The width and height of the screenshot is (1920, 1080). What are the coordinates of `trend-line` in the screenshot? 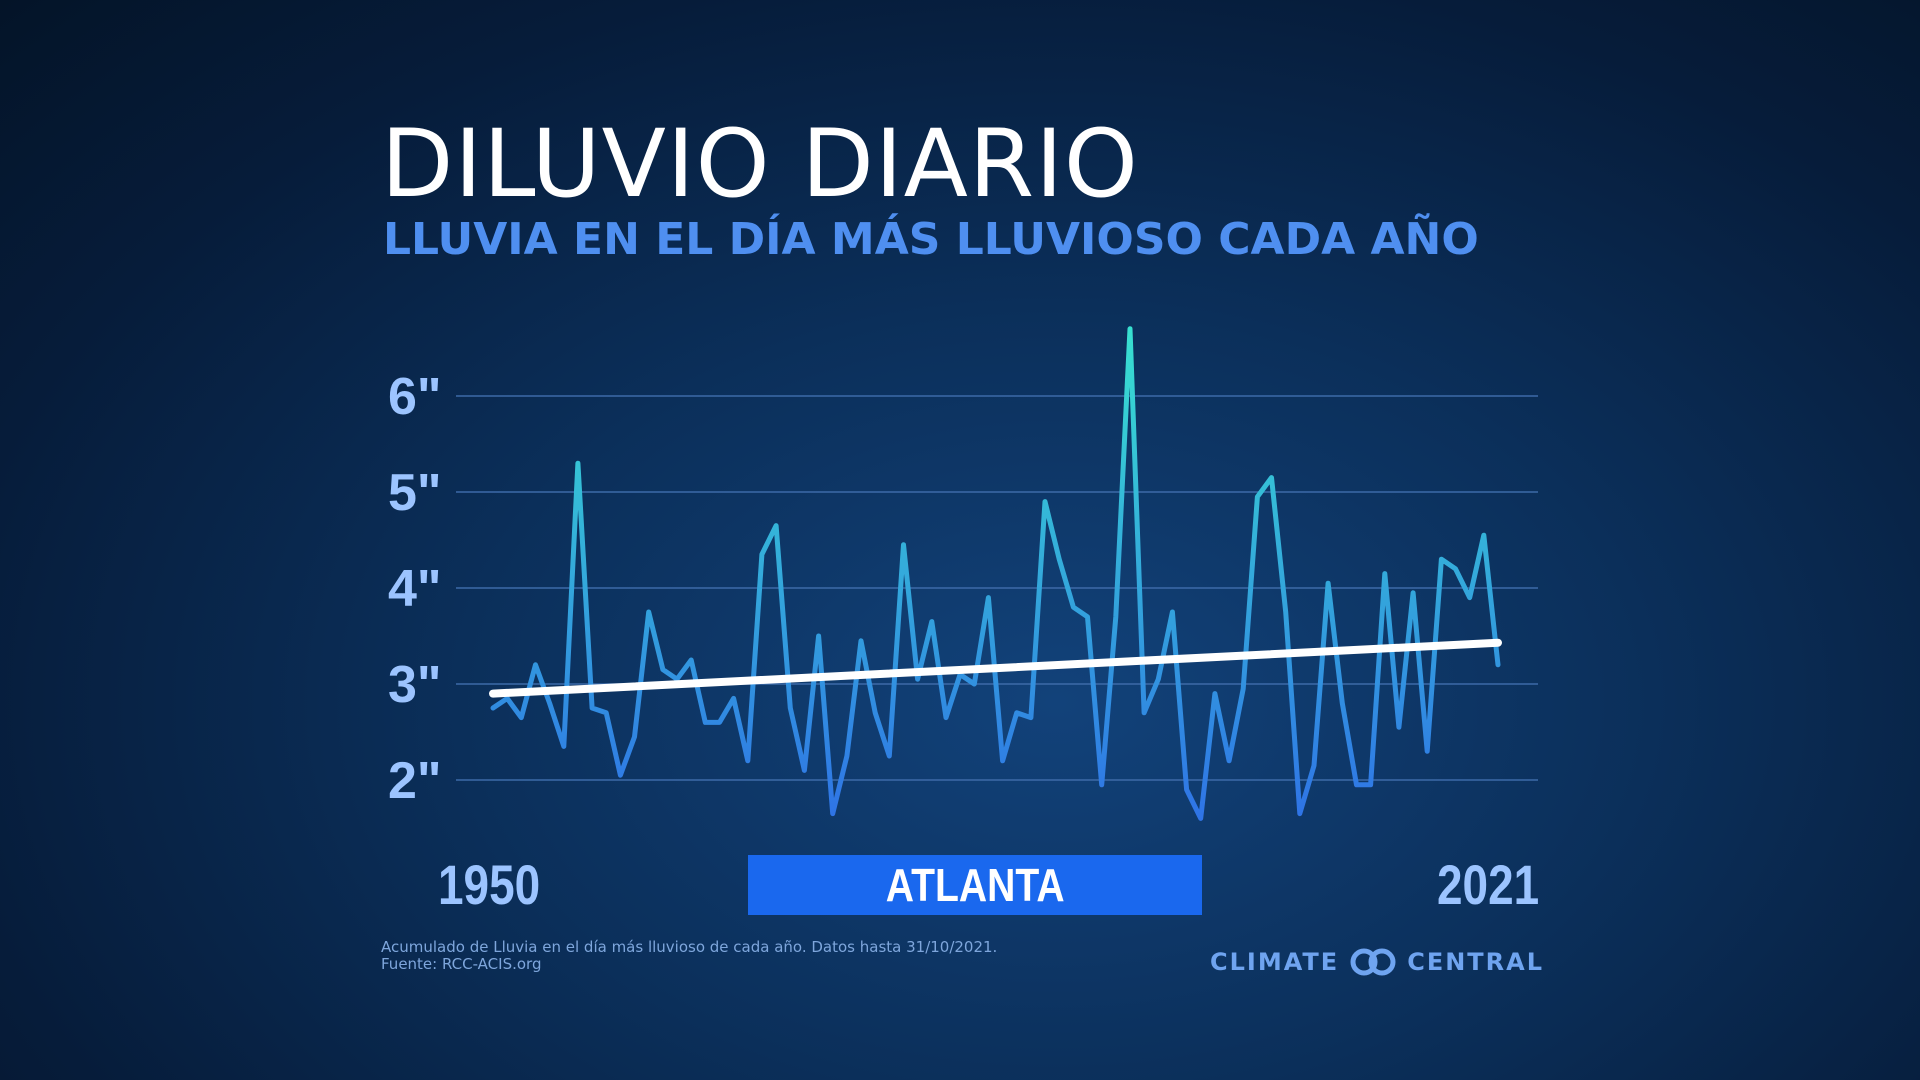 It's located at (995, 668).